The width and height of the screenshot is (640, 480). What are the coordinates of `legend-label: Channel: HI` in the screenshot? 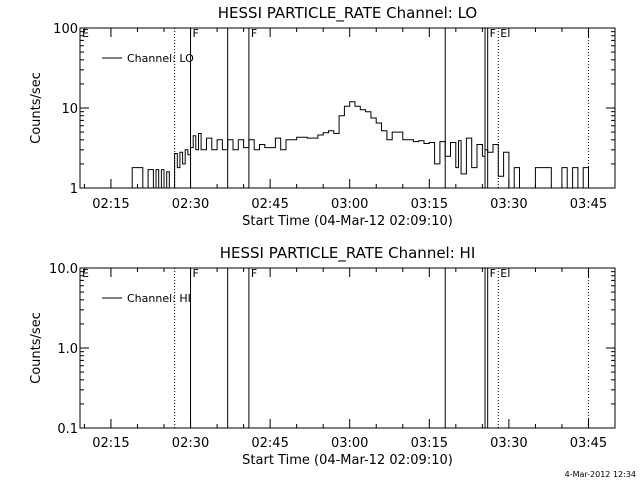 It's located at (159, 298).